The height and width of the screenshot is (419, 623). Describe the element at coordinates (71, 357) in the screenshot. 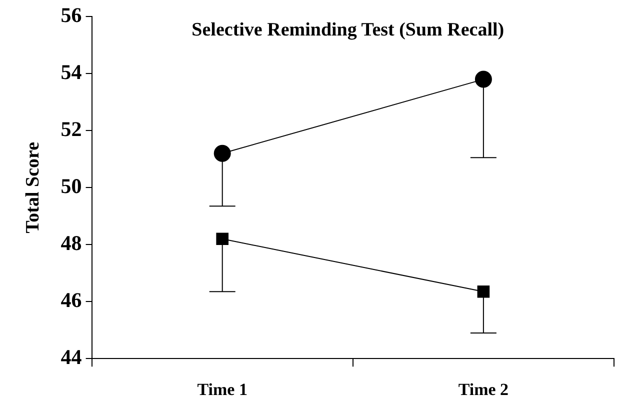

I see `y-tick-label: 44` at that location.